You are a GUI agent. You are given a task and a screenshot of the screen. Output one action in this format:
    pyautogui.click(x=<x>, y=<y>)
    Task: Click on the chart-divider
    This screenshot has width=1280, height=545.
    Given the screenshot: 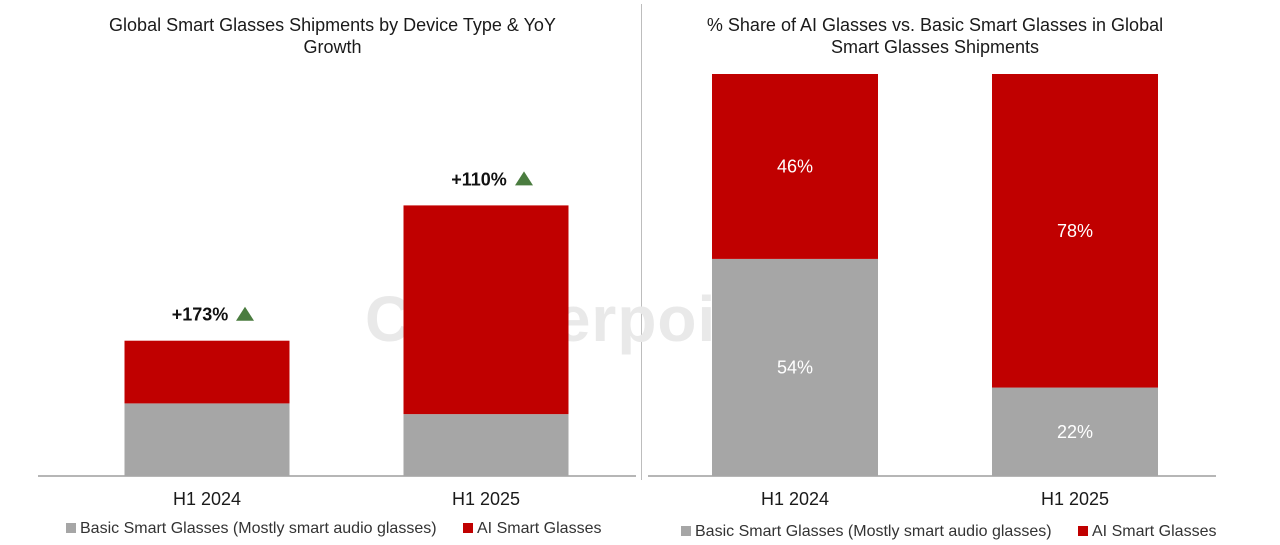 What is the action you would take?
    pyautogui.click(x=641, y=242)
    